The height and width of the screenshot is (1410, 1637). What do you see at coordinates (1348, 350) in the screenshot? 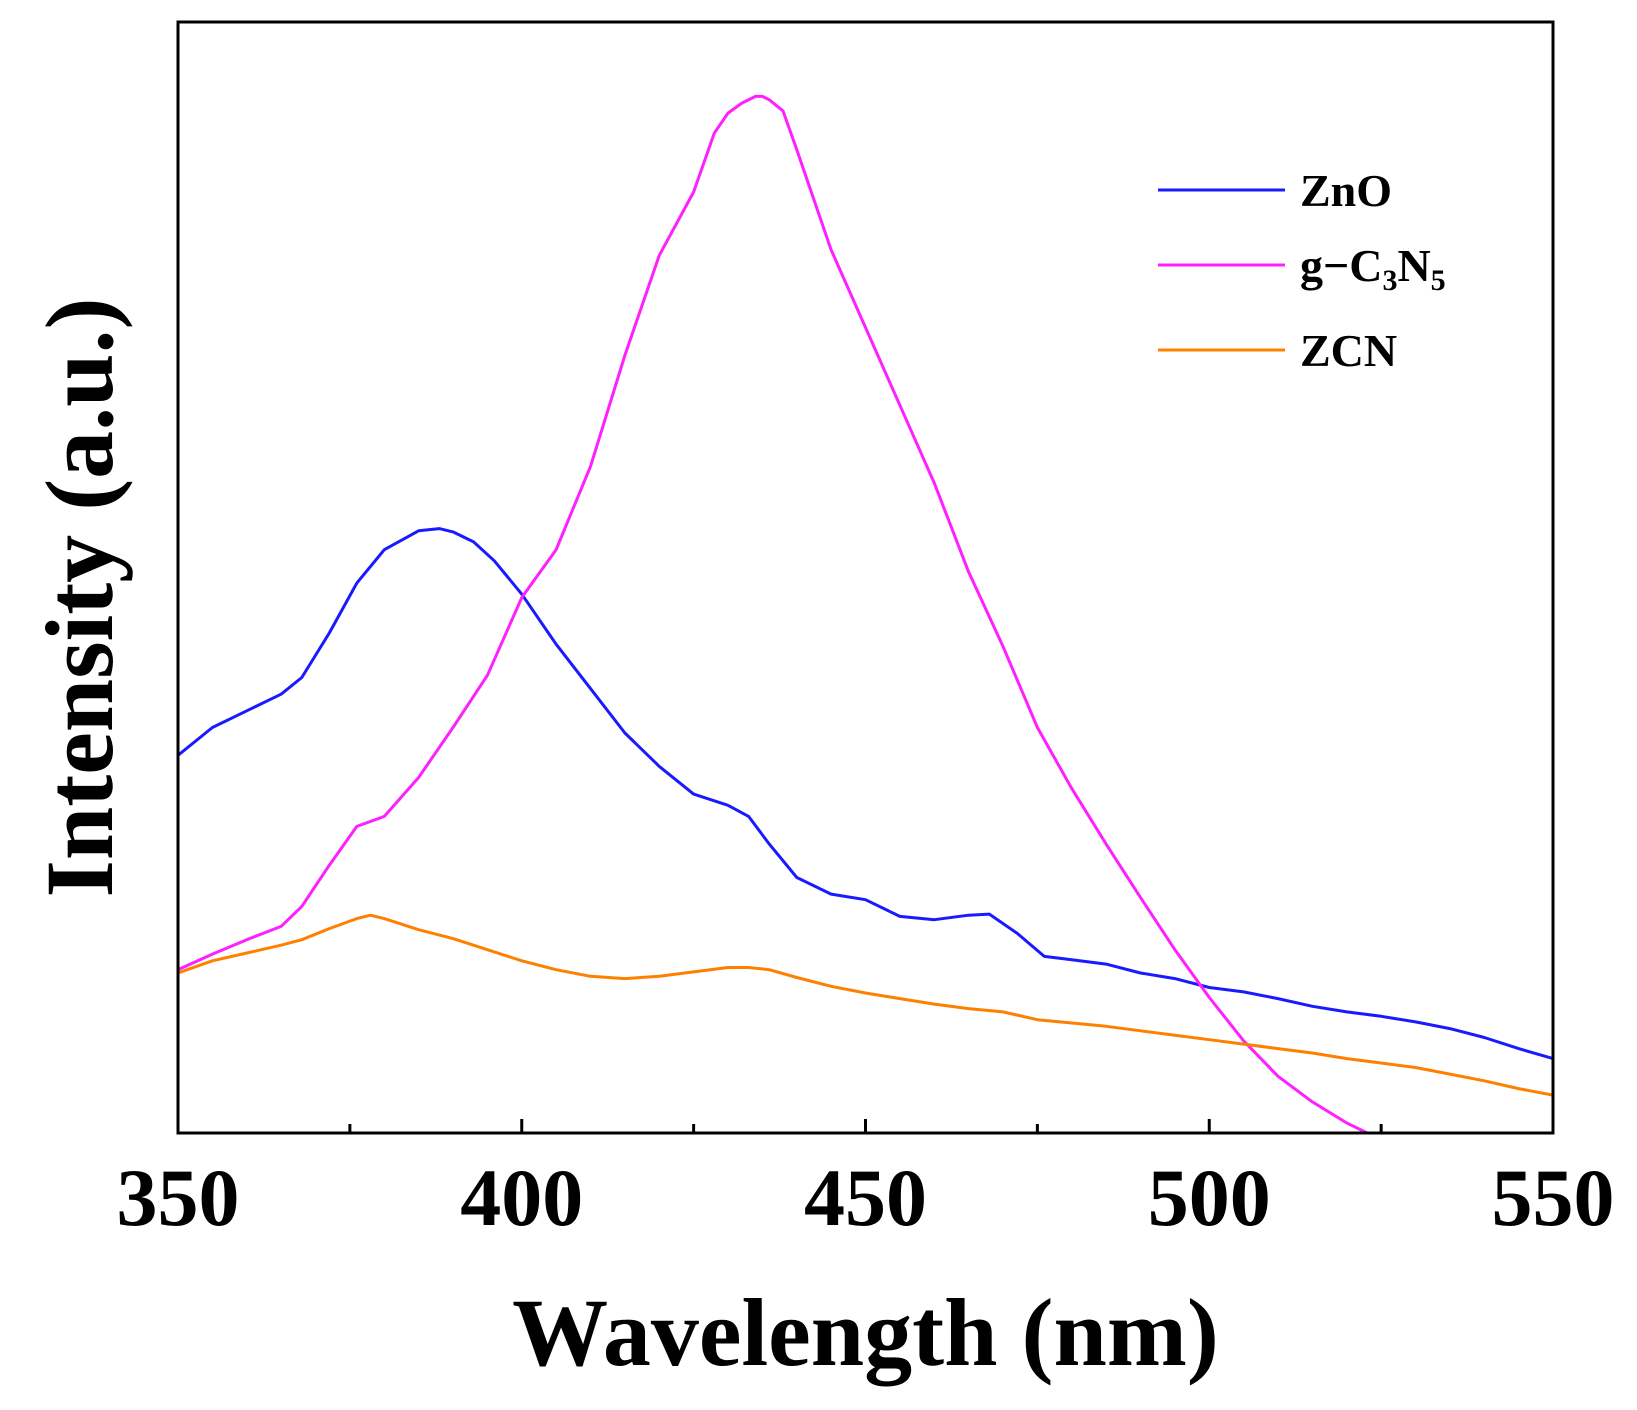
I see `legend-label-zcn: ZCN` at bounding box center [1348, 350].